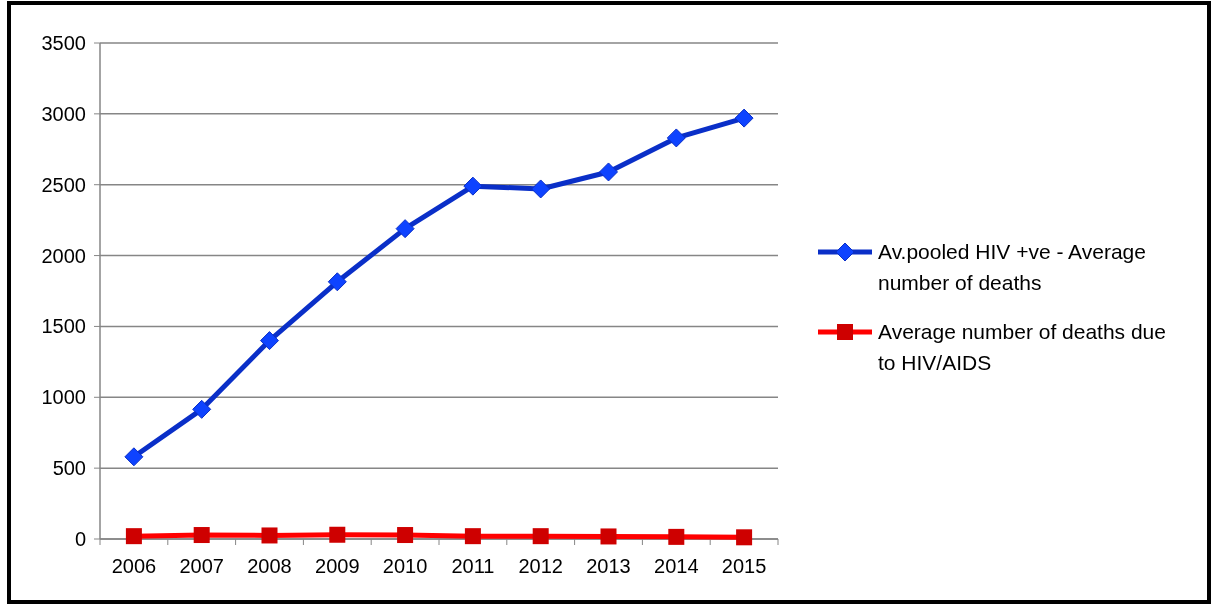 This screenshot has width=1212, height=607. What do you see at coordinates (63, 326) in the screenshot?
I see `y-tick-label: 1500` at bounding box center [63, 326].